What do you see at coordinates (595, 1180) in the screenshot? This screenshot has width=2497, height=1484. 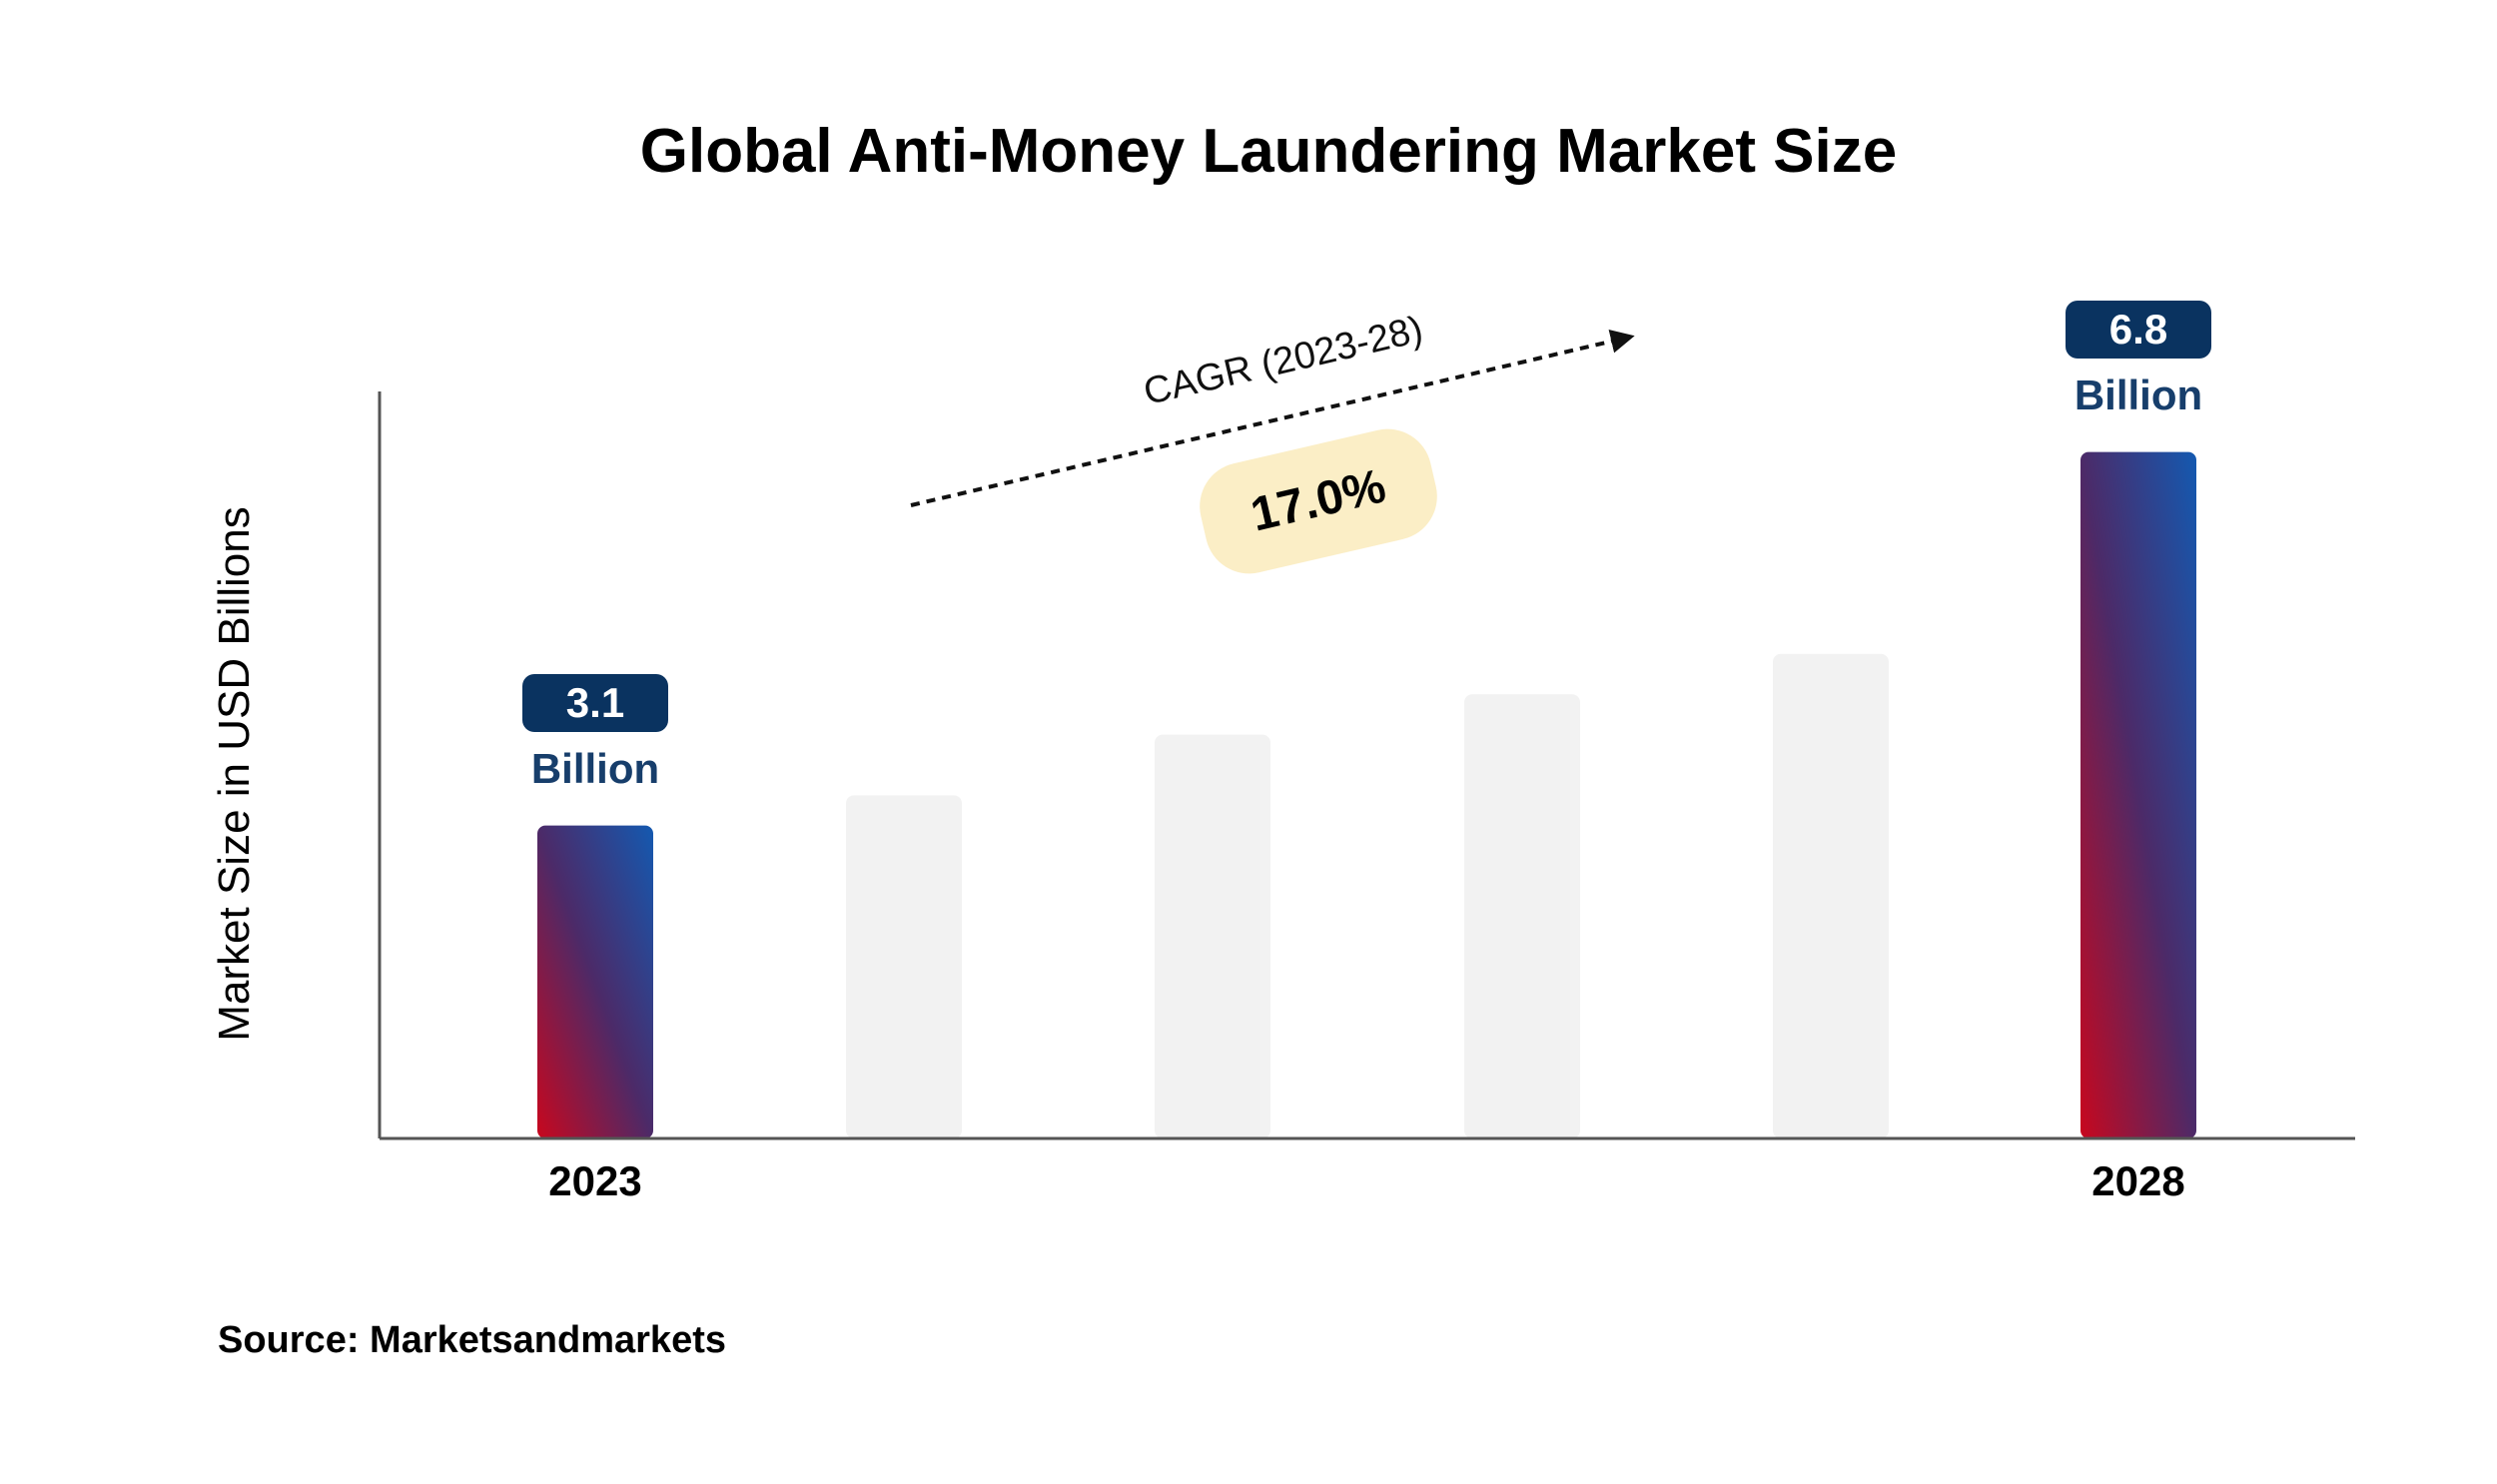 I see `x-tick-2023: 2023` at bounding box center [595, 1180].